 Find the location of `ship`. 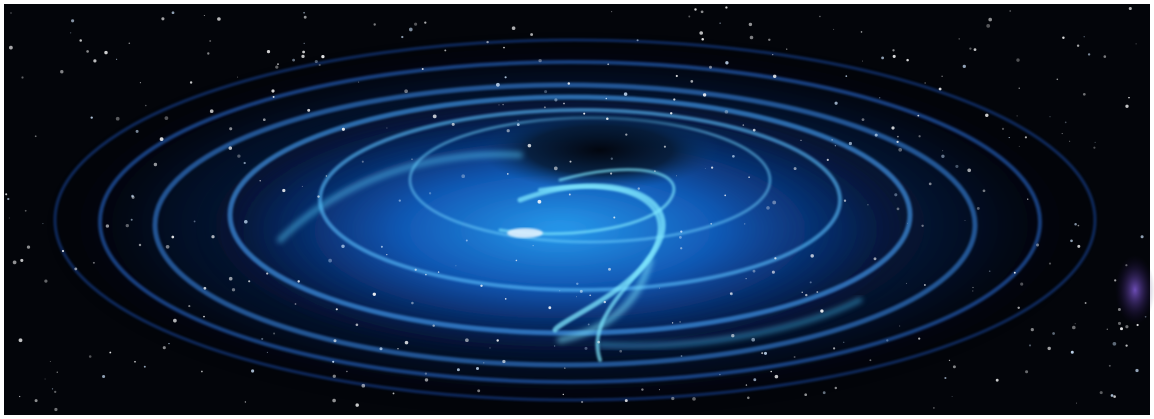

ship is located at coordinates (525, 233).